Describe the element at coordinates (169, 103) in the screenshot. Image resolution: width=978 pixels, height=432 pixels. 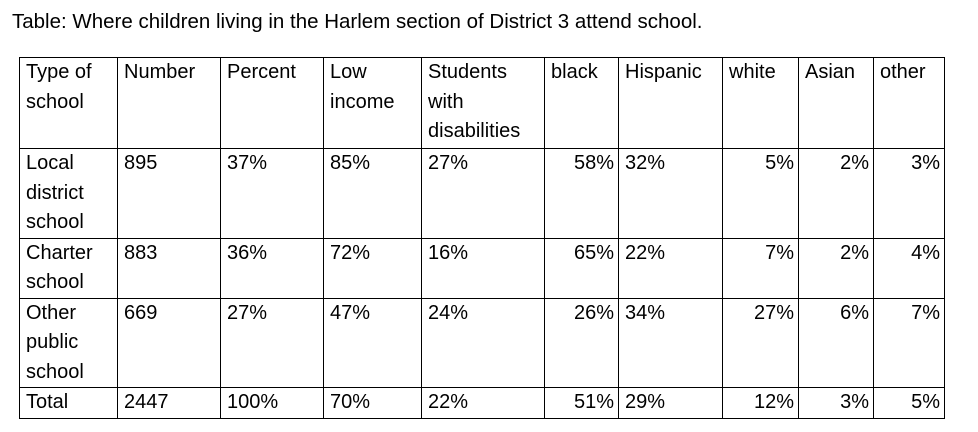
I see `header-number: Number` at that location.